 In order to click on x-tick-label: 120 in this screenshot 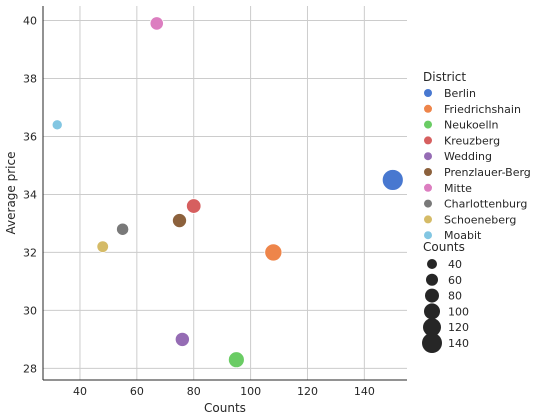, I will do `click(307, 391)`.